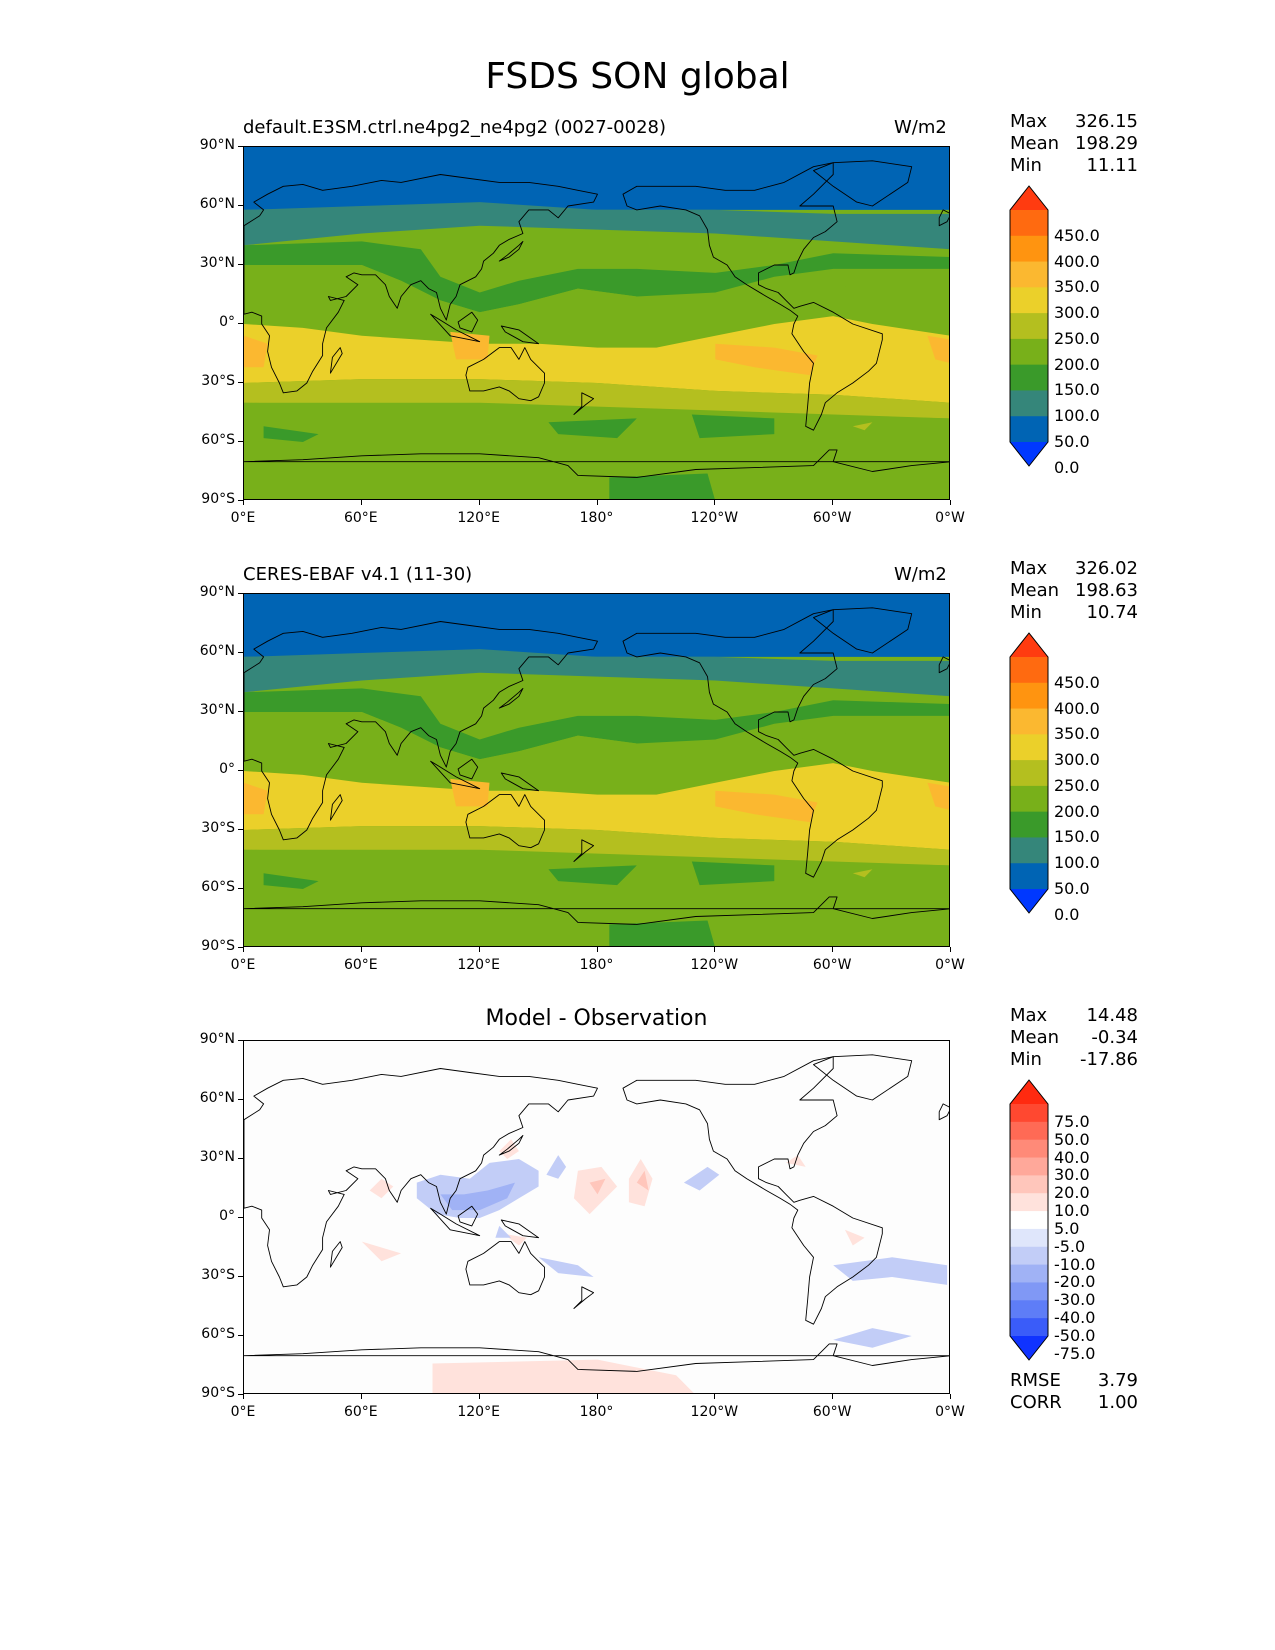 This screenshot has height=1650, width=1275. I want to click on stat-value: 198.29, so click(1106, 143).